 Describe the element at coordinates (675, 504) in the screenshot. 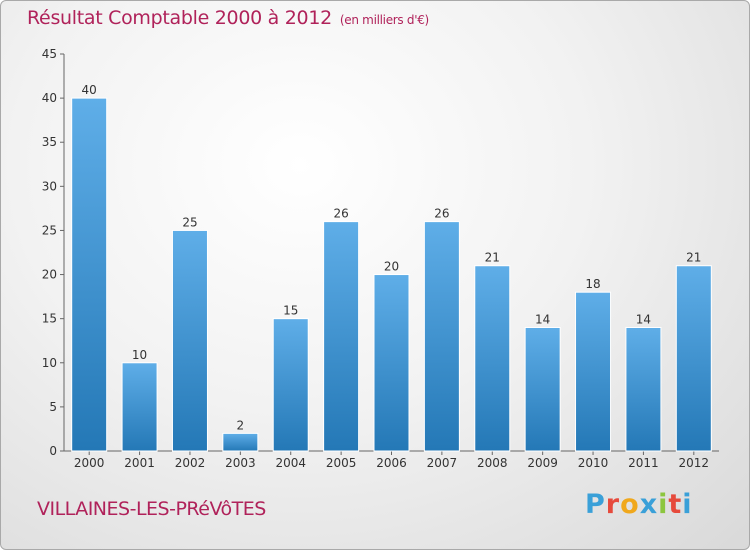

I see `logo-letter: t` at that location.